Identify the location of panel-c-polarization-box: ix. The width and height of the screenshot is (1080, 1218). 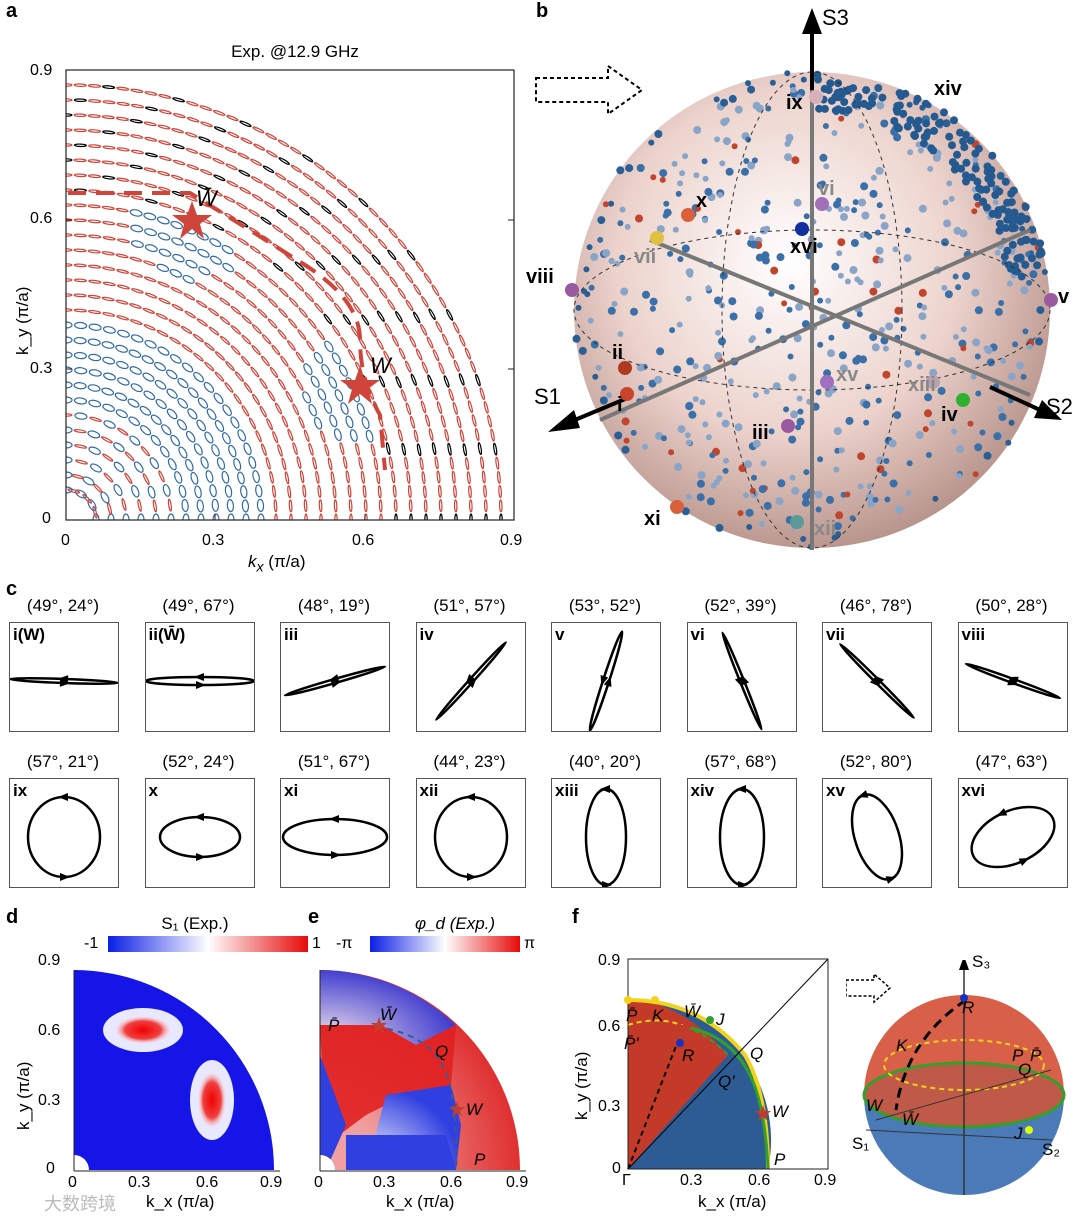
(64, 833).